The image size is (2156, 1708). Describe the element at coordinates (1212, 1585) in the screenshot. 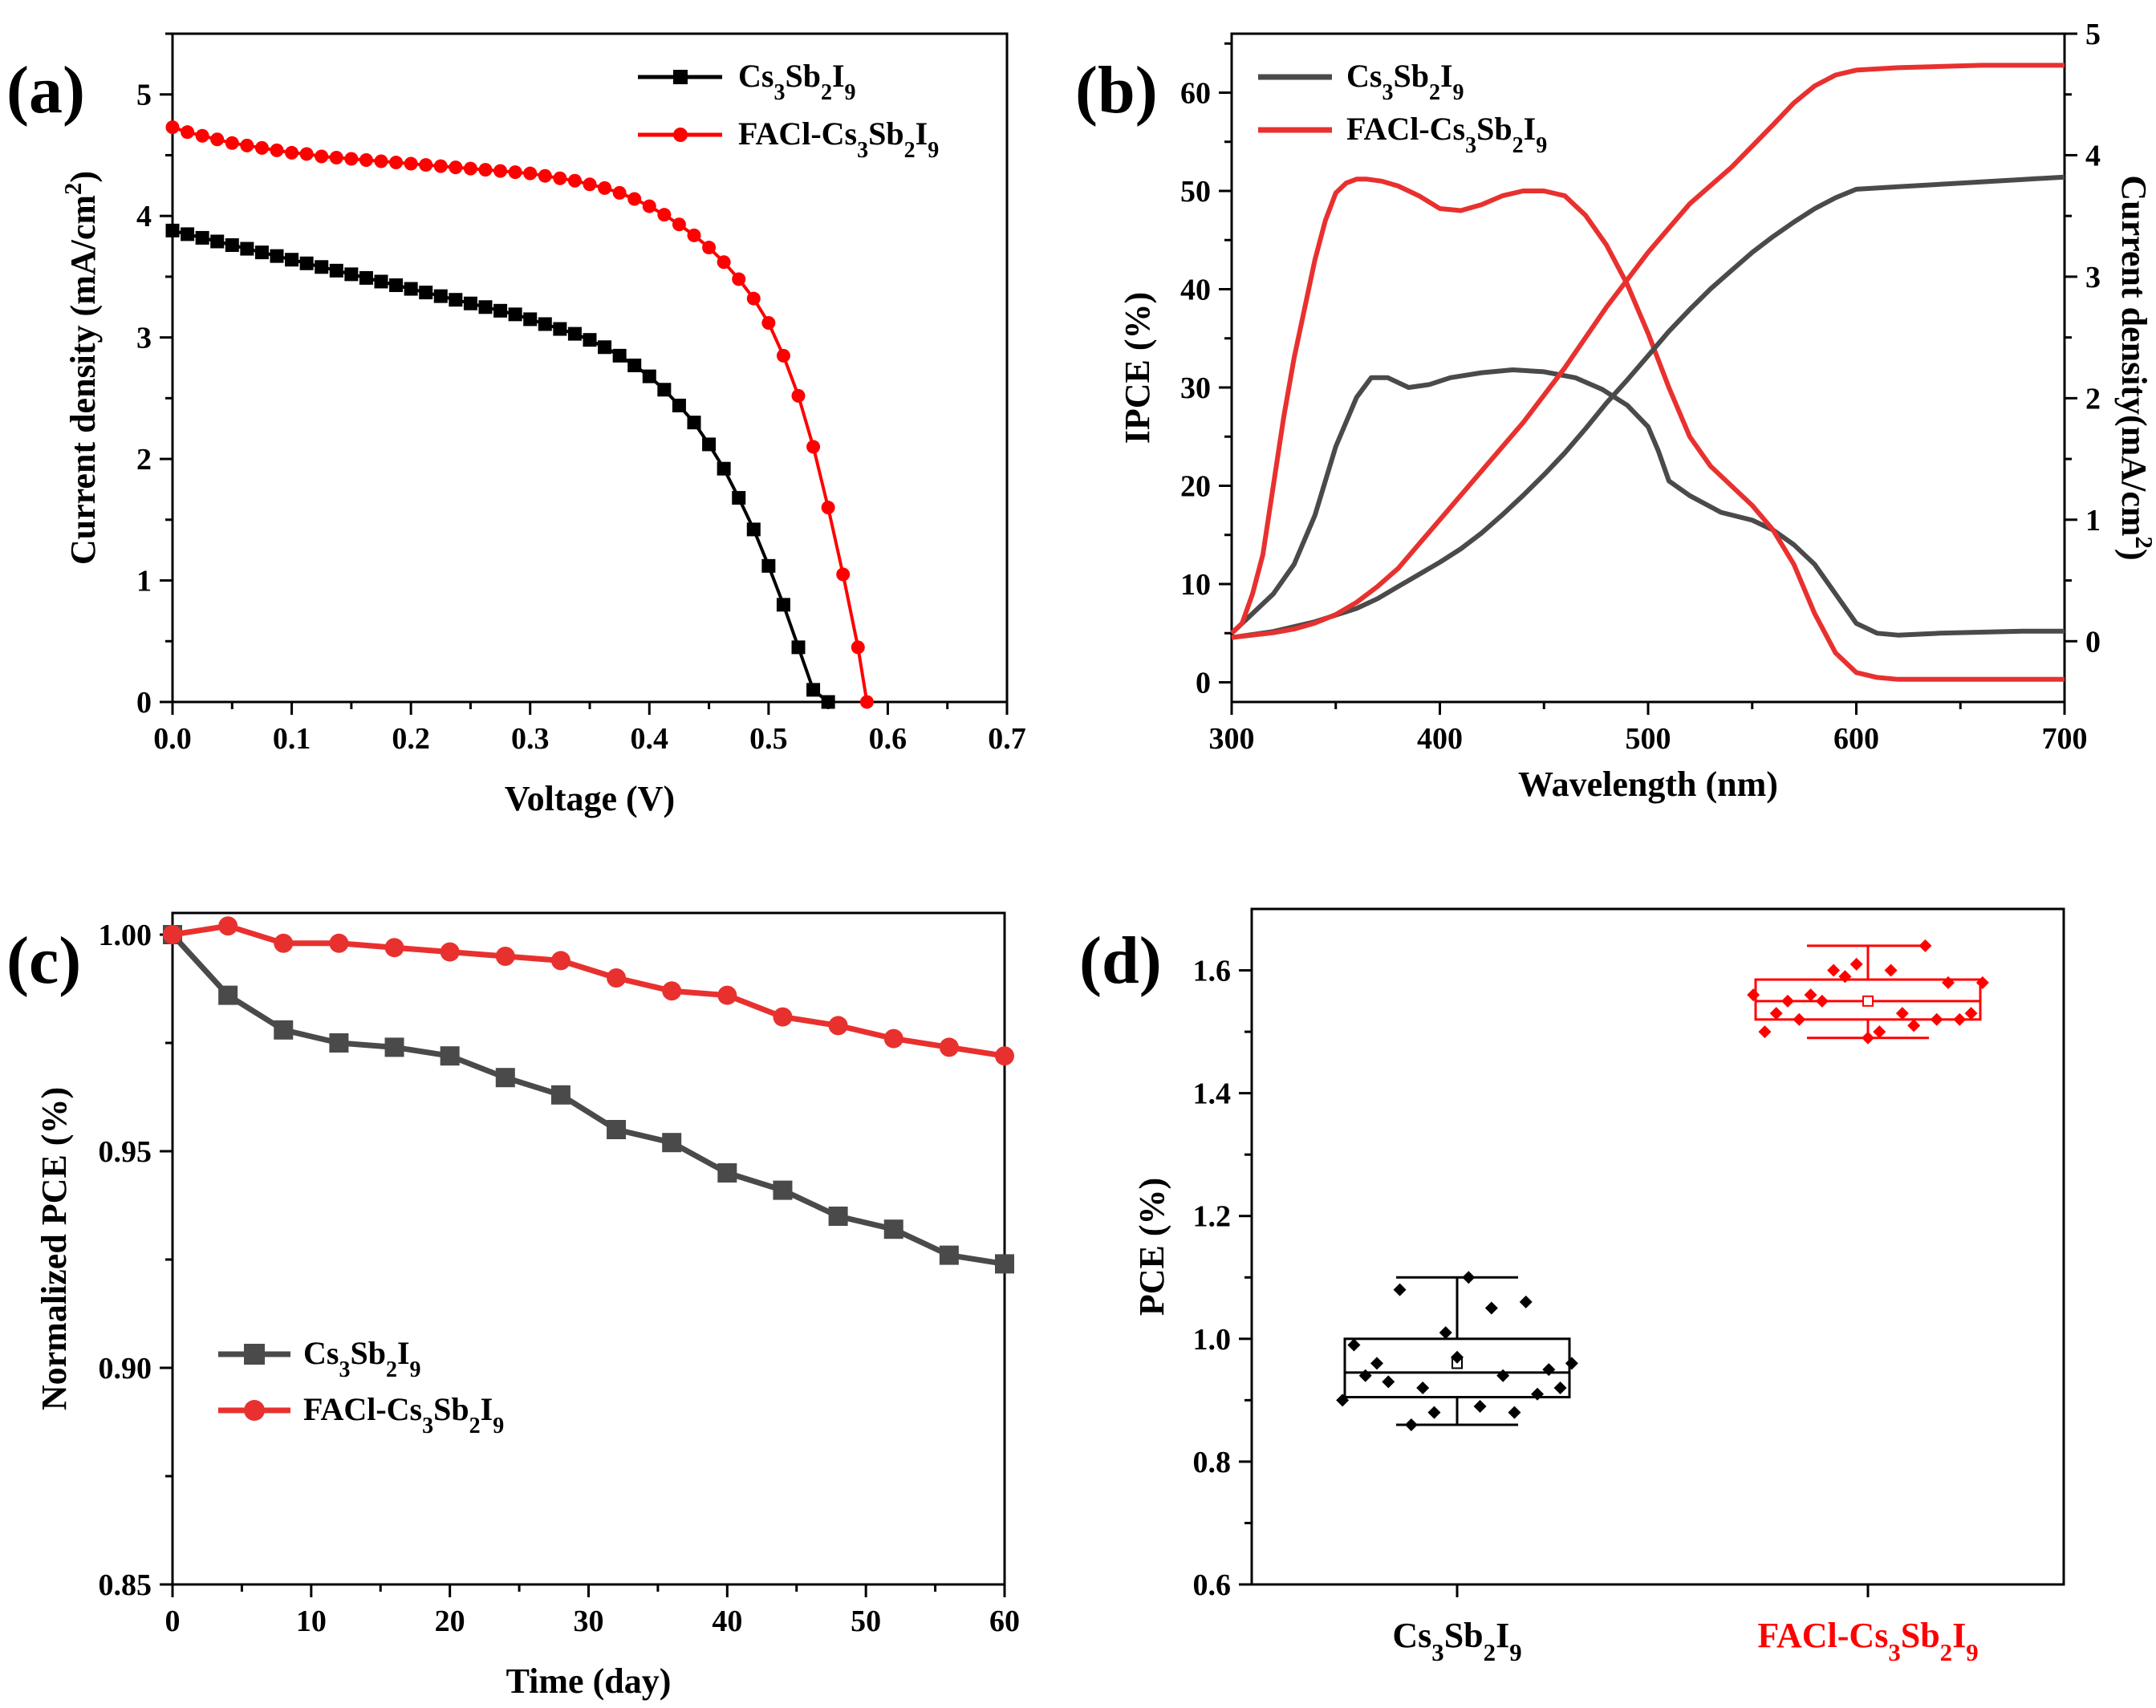

I see `y-tick-label: 0.6` at that location.